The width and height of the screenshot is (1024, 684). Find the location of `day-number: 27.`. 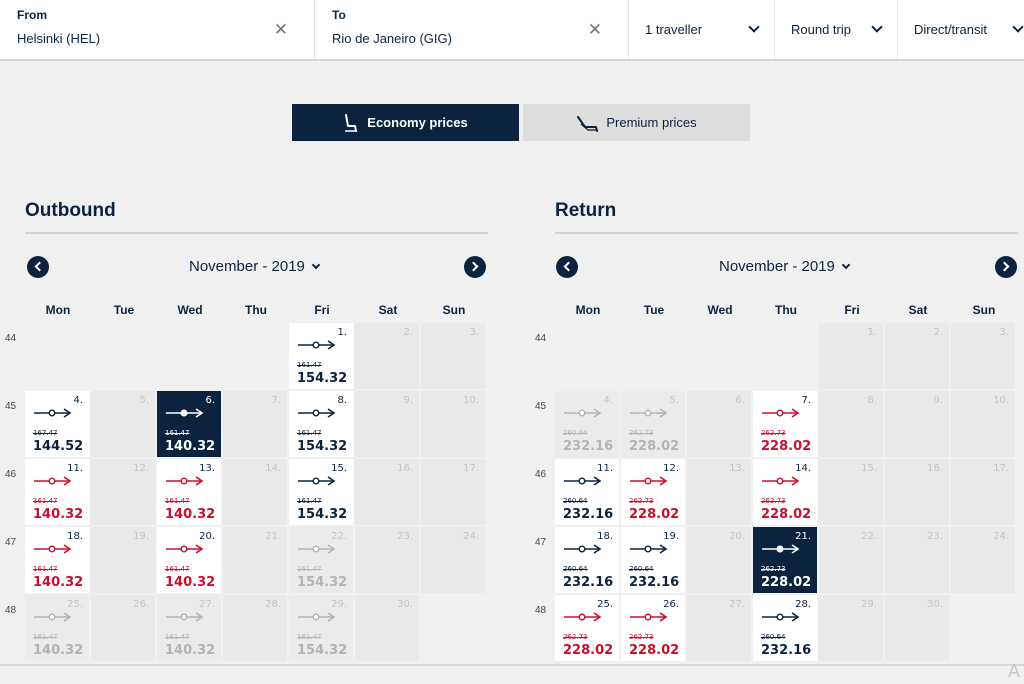

day-number: 27. is located at coordinates (737, 604).